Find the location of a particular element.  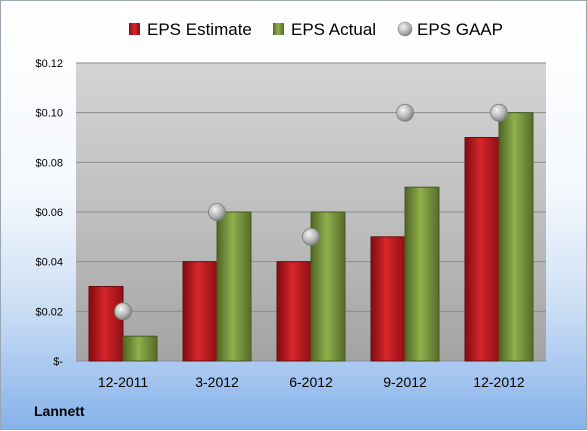

y-axis-ticks: $- $0.02 $0.04 $0.06 $0.08 $0.10 $0.12 is located at coordinates (49, 213).